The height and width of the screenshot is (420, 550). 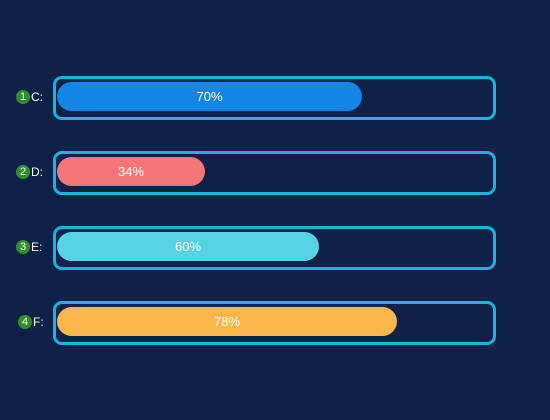 I want to click on drive-row-c: 1 C: 70%, so click(x=275, y=98).